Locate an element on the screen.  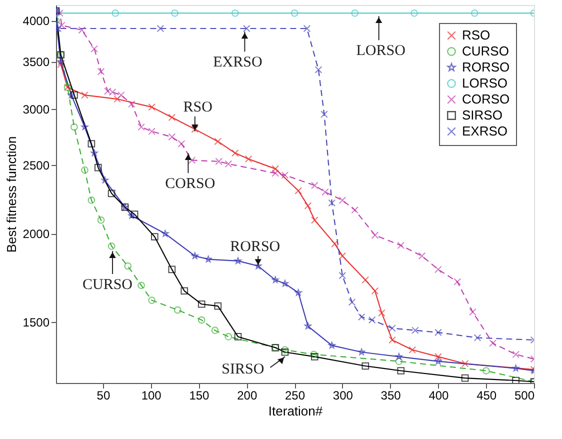
y-tick-label: 3500 is located at coordinates (36, 62).